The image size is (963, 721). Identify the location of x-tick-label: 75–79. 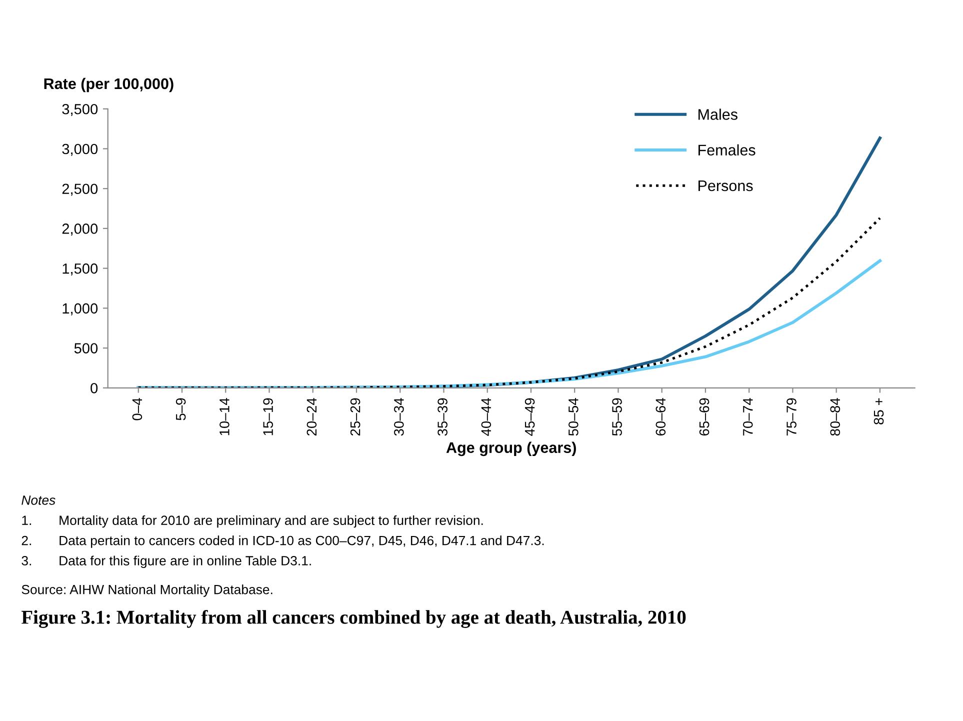
(791, 417).